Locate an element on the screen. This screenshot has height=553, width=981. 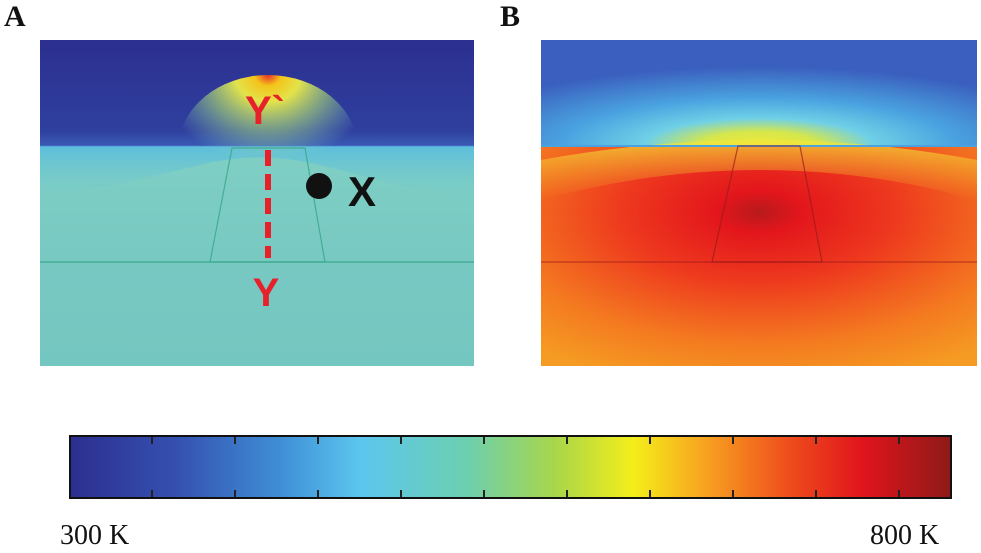
colorbar-min-label: 300 K is located at coordinates (95, 535).